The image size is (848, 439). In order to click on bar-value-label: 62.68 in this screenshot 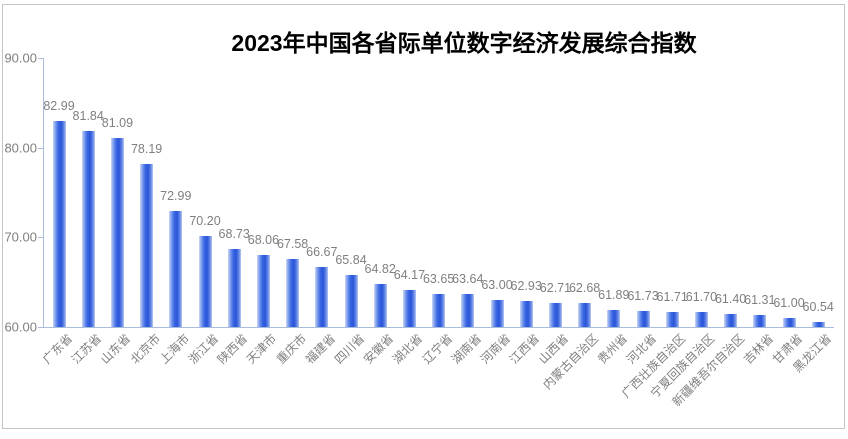, I will do `click(584, 287)`.